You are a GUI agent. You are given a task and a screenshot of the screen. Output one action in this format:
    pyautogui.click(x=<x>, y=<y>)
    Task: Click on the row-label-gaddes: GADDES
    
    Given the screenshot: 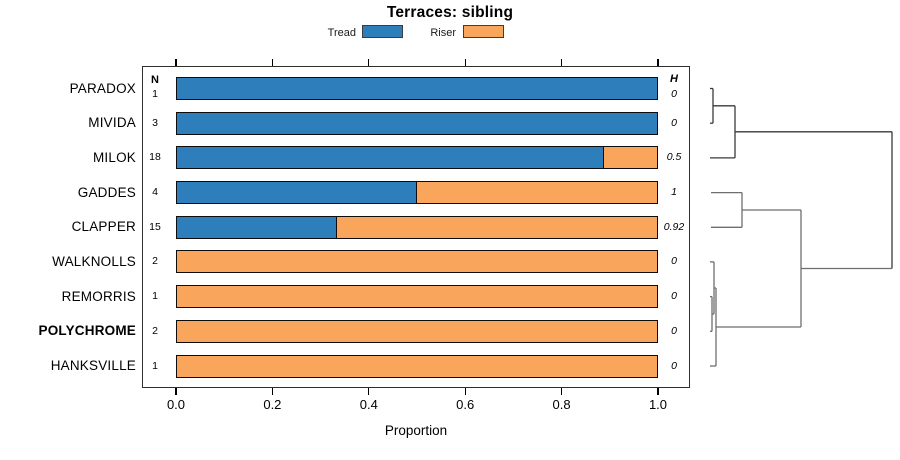 What is the action you would take?
    pyautogui.click(x=106, y=192)
    